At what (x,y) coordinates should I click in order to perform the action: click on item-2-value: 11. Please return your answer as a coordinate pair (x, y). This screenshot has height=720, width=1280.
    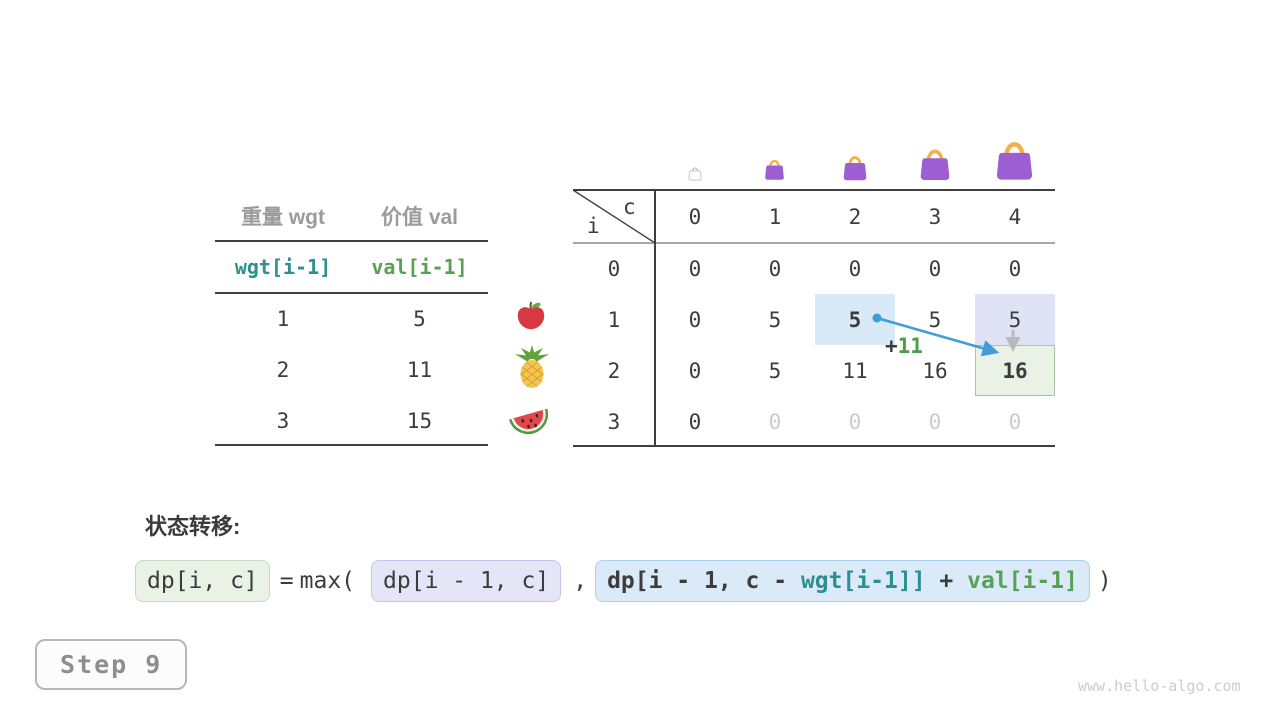
    Looking at the image, I should click on (419, 369).